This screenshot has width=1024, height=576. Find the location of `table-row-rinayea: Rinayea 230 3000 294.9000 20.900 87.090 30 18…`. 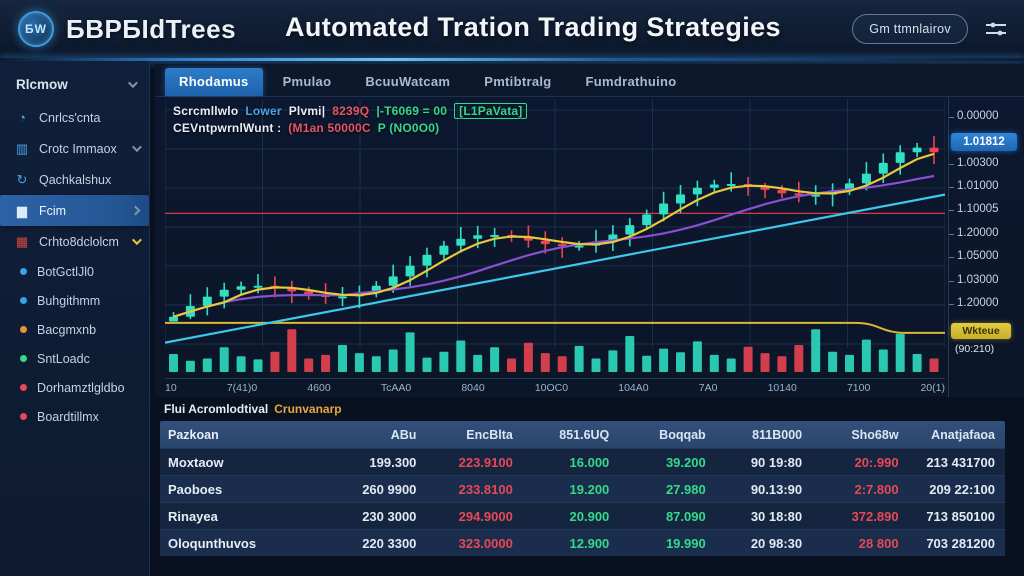

table-row-rinayea: Rinayea 230 3000 294.9000 20.900 87.090 30 18… is located at coordinates (582, 515).